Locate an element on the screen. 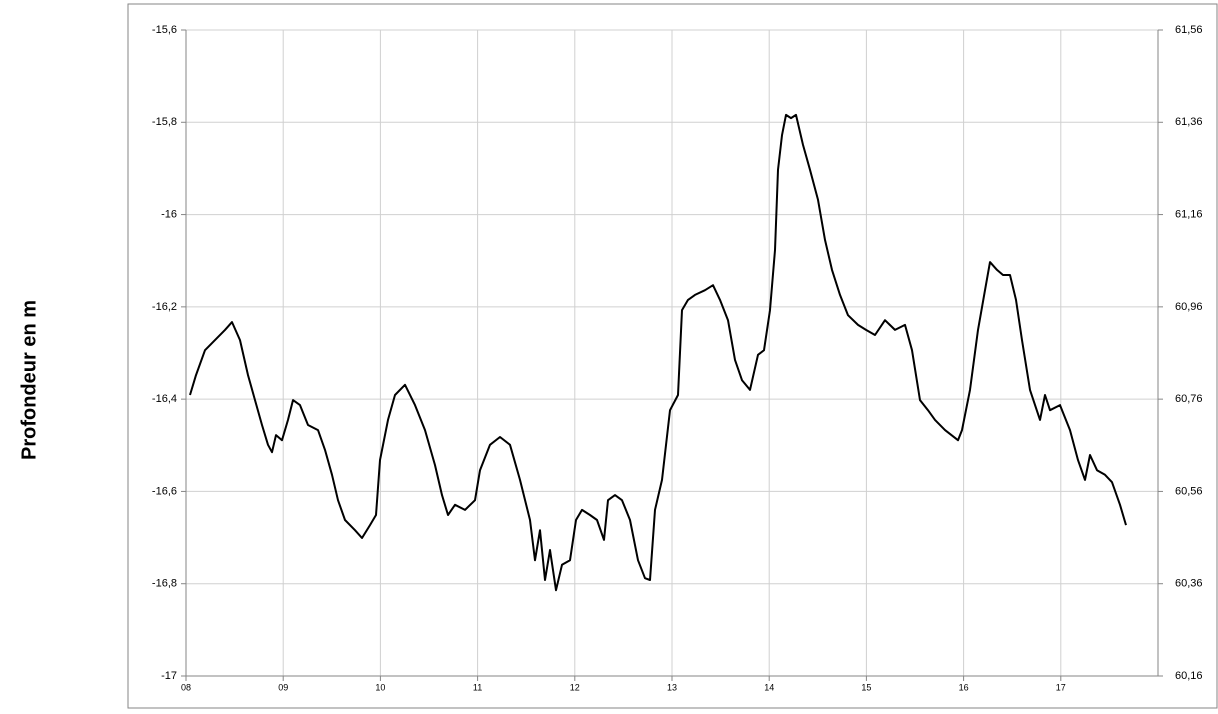 This screenshot has height=714, width=1218. y-tick-label: -15,8 is located at coordinates (164, 122).